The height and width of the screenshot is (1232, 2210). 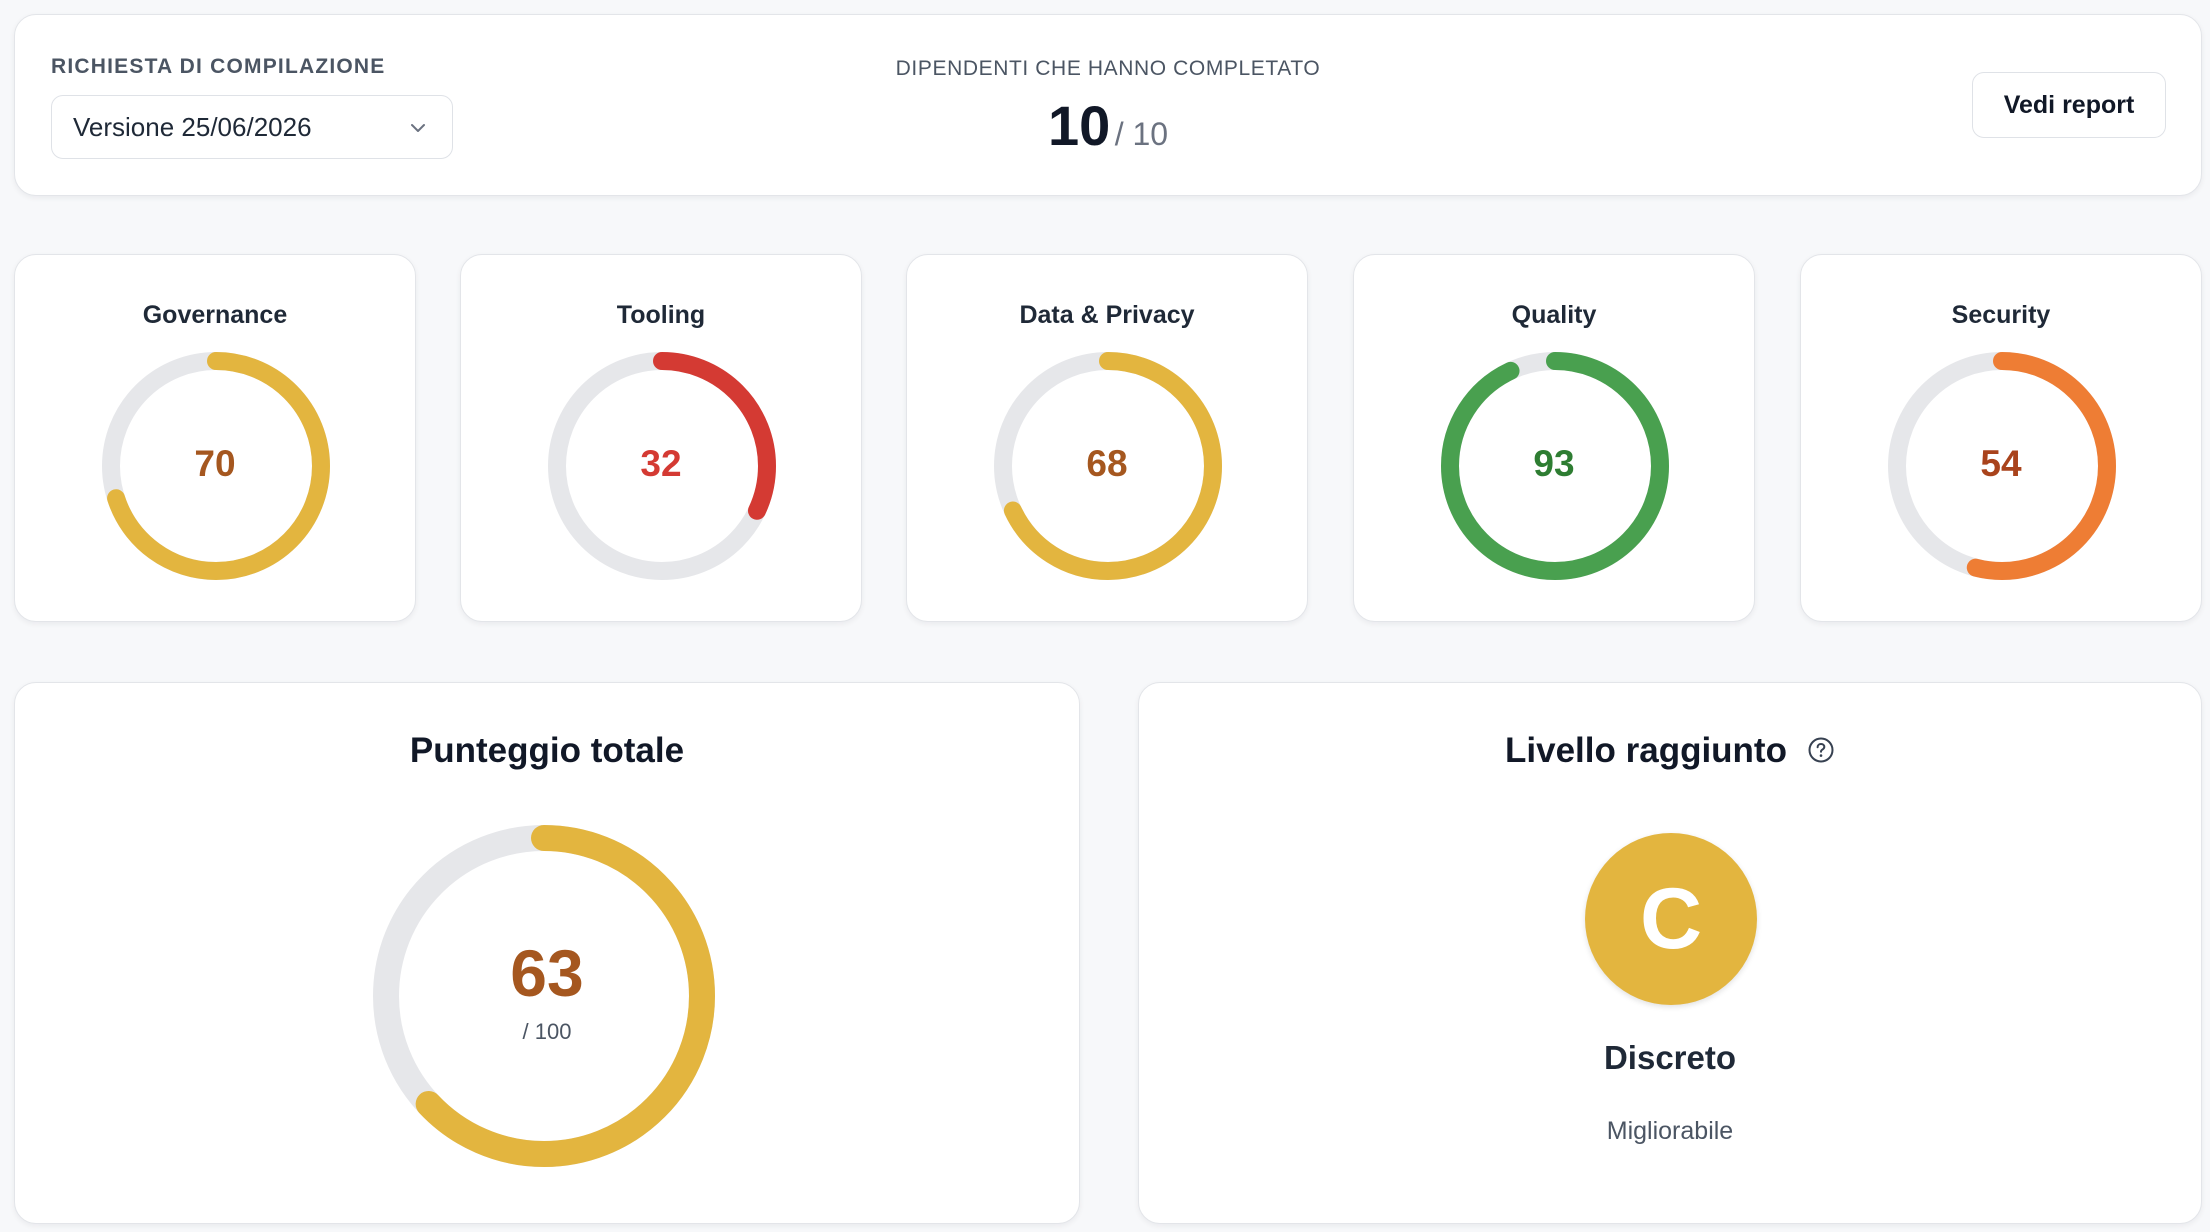 What do you see at coordinates (418, 128) in the screenshot?
I see `chevron-down-icon` at bounding box center [418, 128].